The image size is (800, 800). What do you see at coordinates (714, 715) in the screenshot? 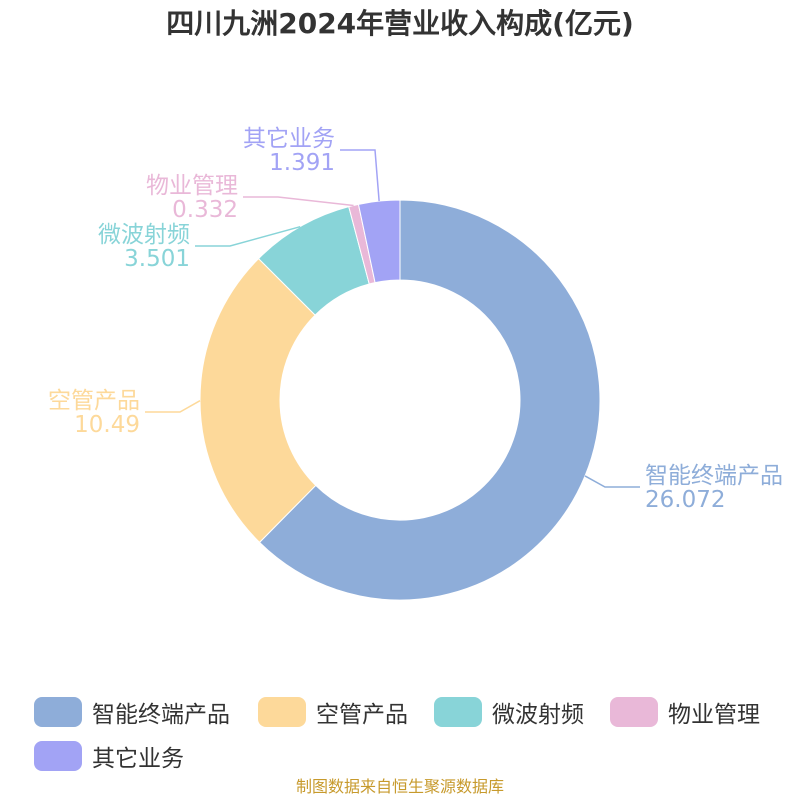
I see `legend-label-wuye: 物业管理` at bounding box center [714, 715].